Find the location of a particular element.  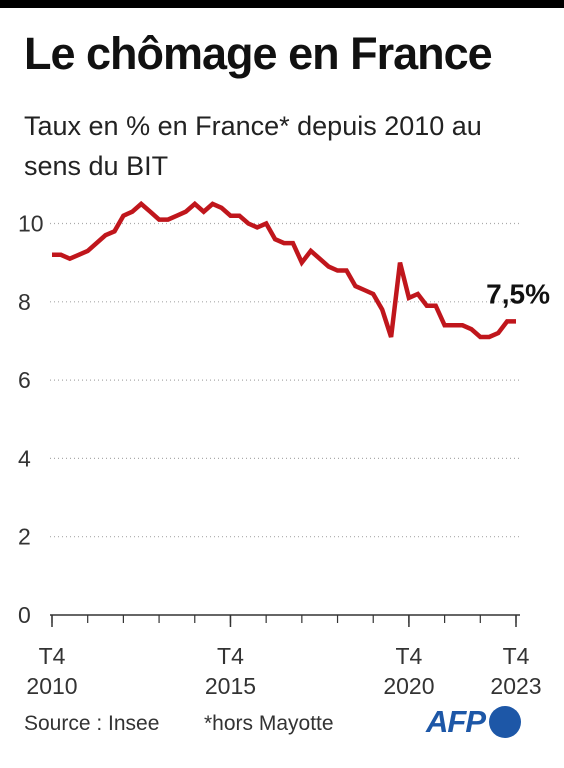

afp-logo-dot-icon is located at coordinates (505, 722).